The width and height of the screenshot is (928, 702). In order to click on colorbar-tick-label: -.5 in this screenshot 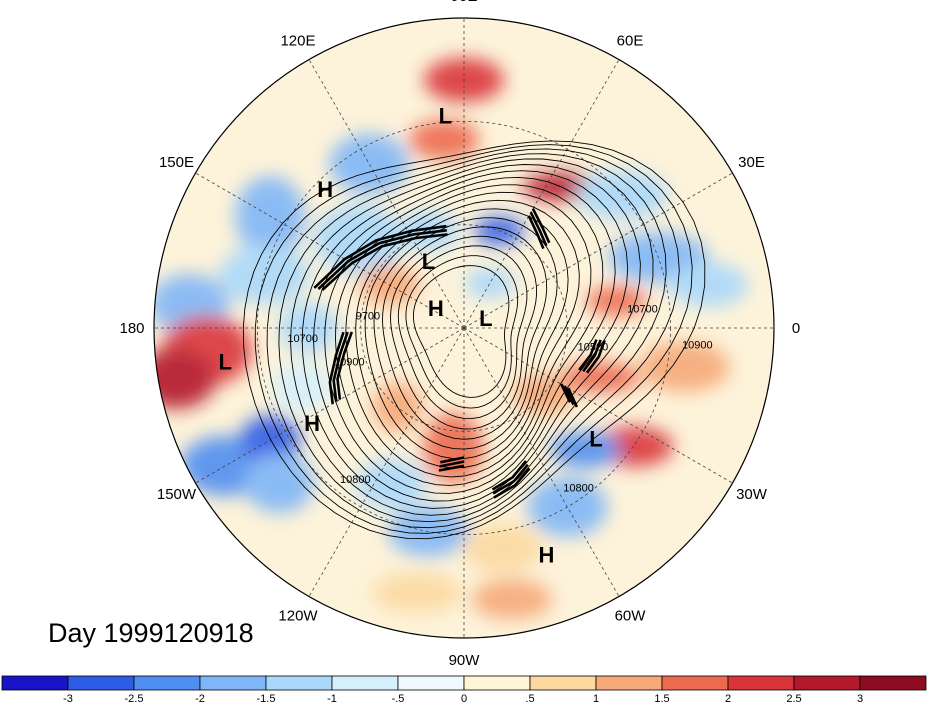, I will do `click(398, 697)`.